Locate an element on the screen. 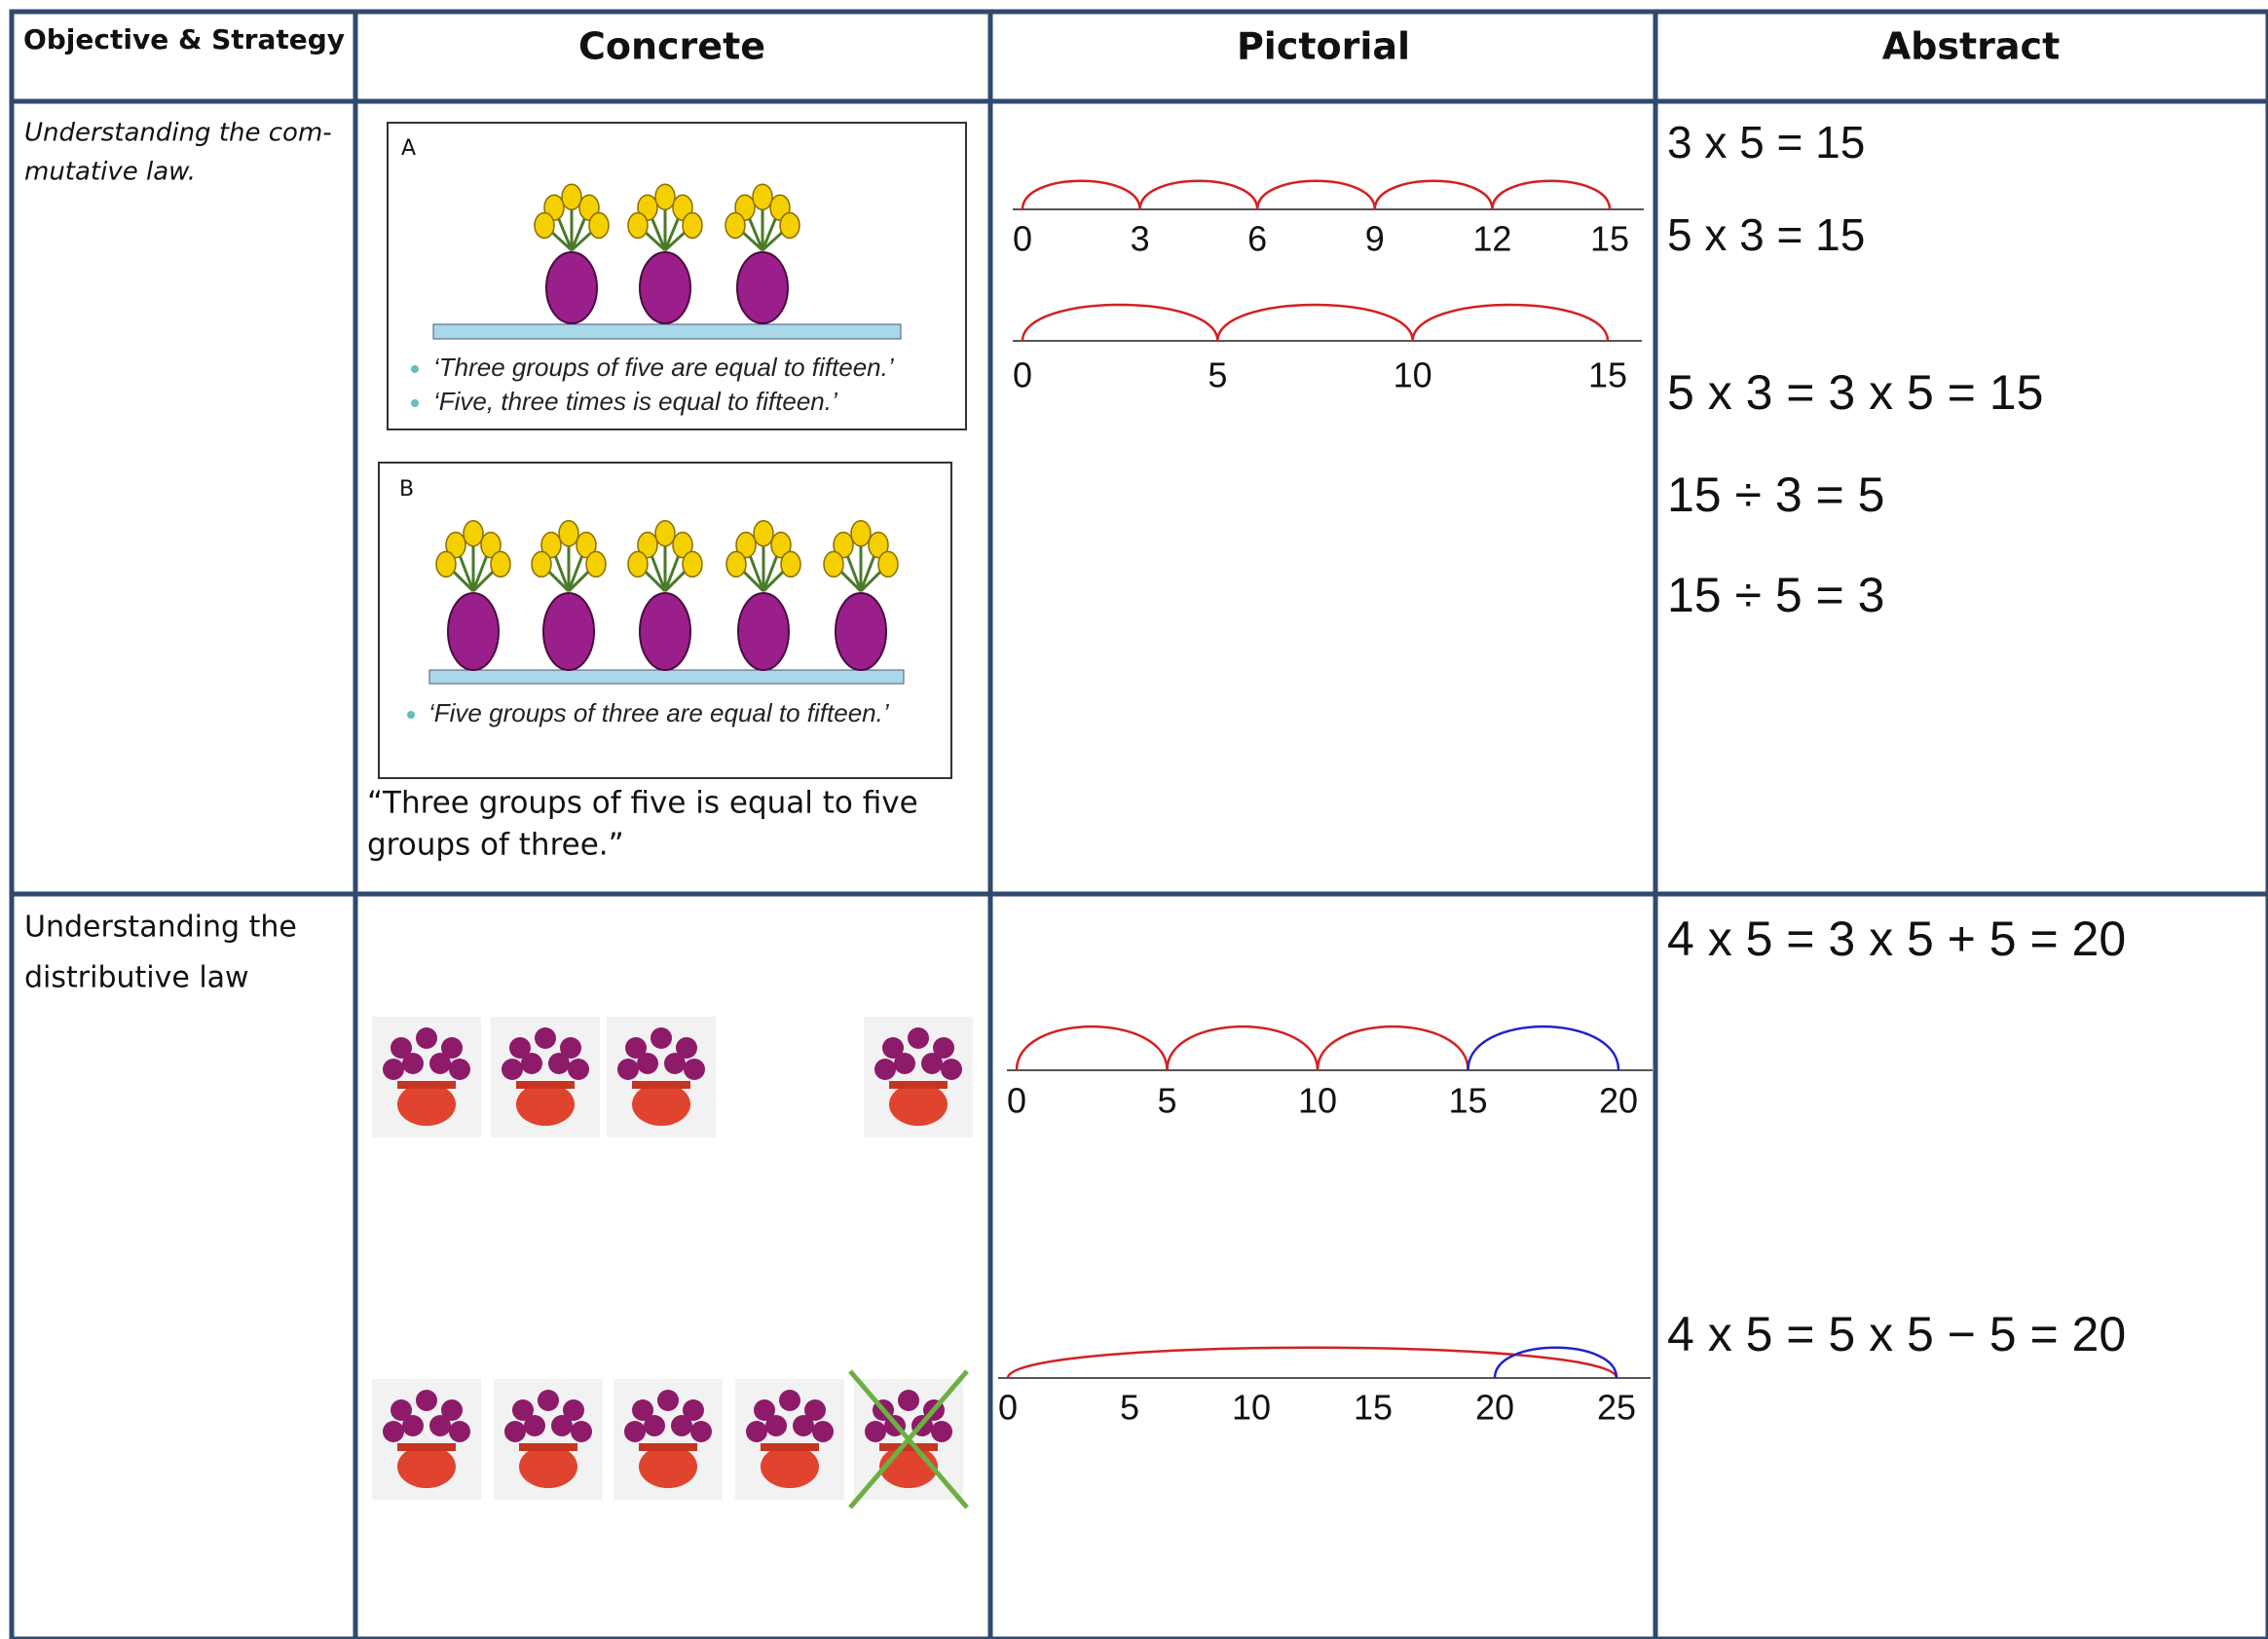 The width and height of the screenshot is (2268, 1639). objective: Understanding the is located at coordinates (160, 928).